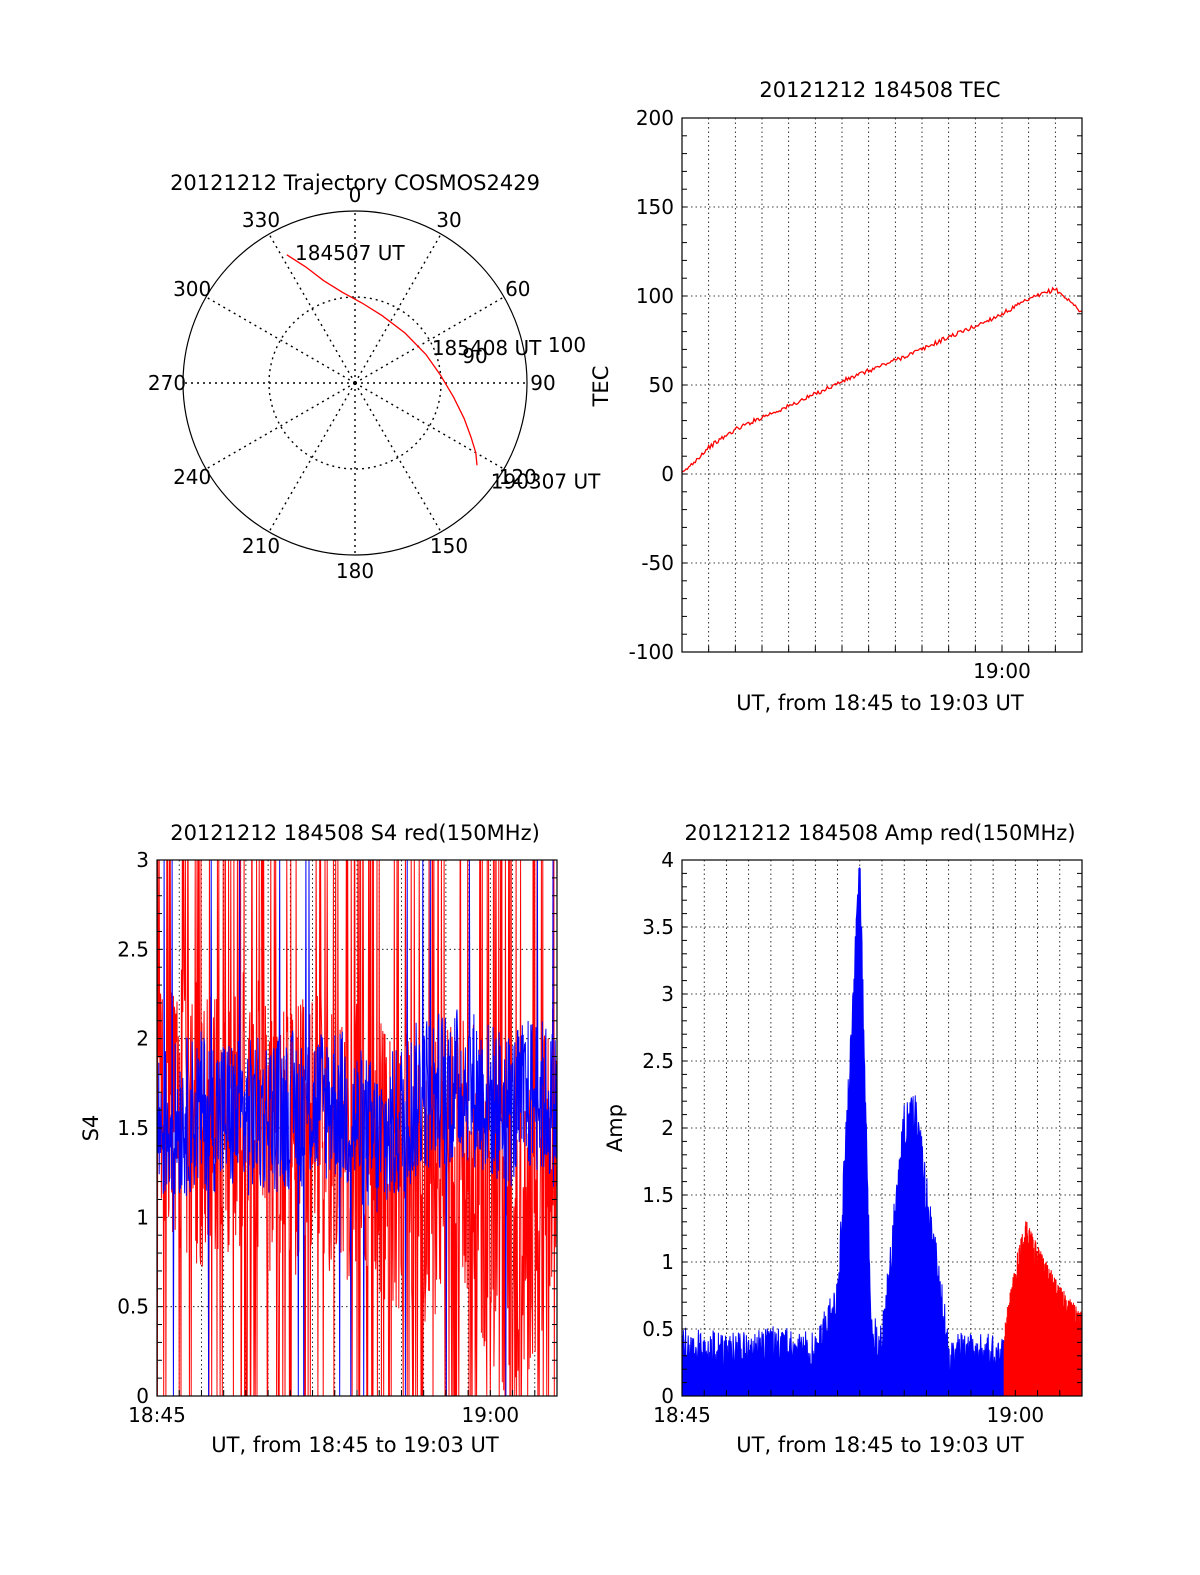 The height and width of the screenshot is (1575, 1200). I want to click on polar-grid, so click(355, 383).